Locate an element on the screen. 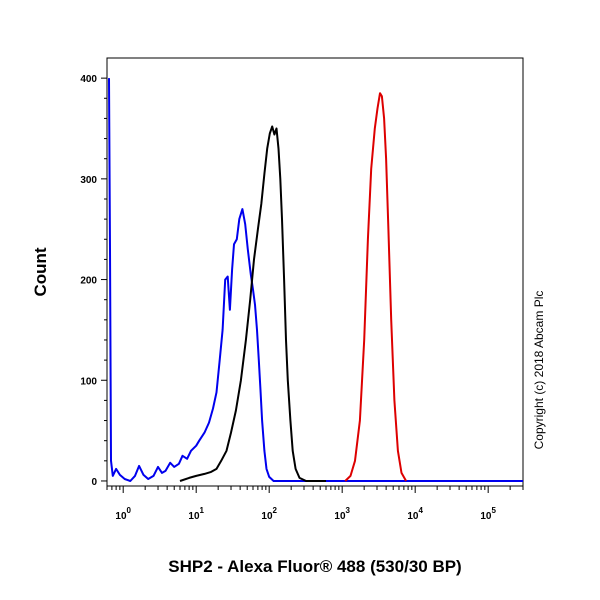 The image size is (600, 600). y-tick-label: 300 is located at coordinates (88, 180).